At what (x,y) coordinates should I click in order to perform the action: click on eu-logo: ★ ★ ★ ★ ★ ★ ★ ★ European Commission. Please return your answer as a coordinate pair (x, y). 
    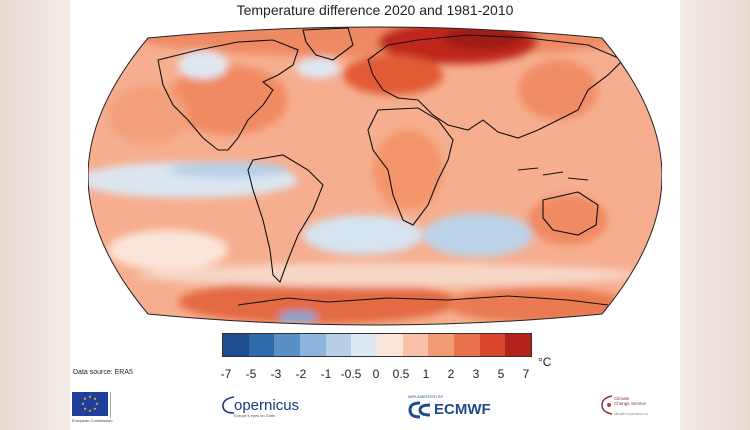
    Looking at the image, I should click on (98, 407).